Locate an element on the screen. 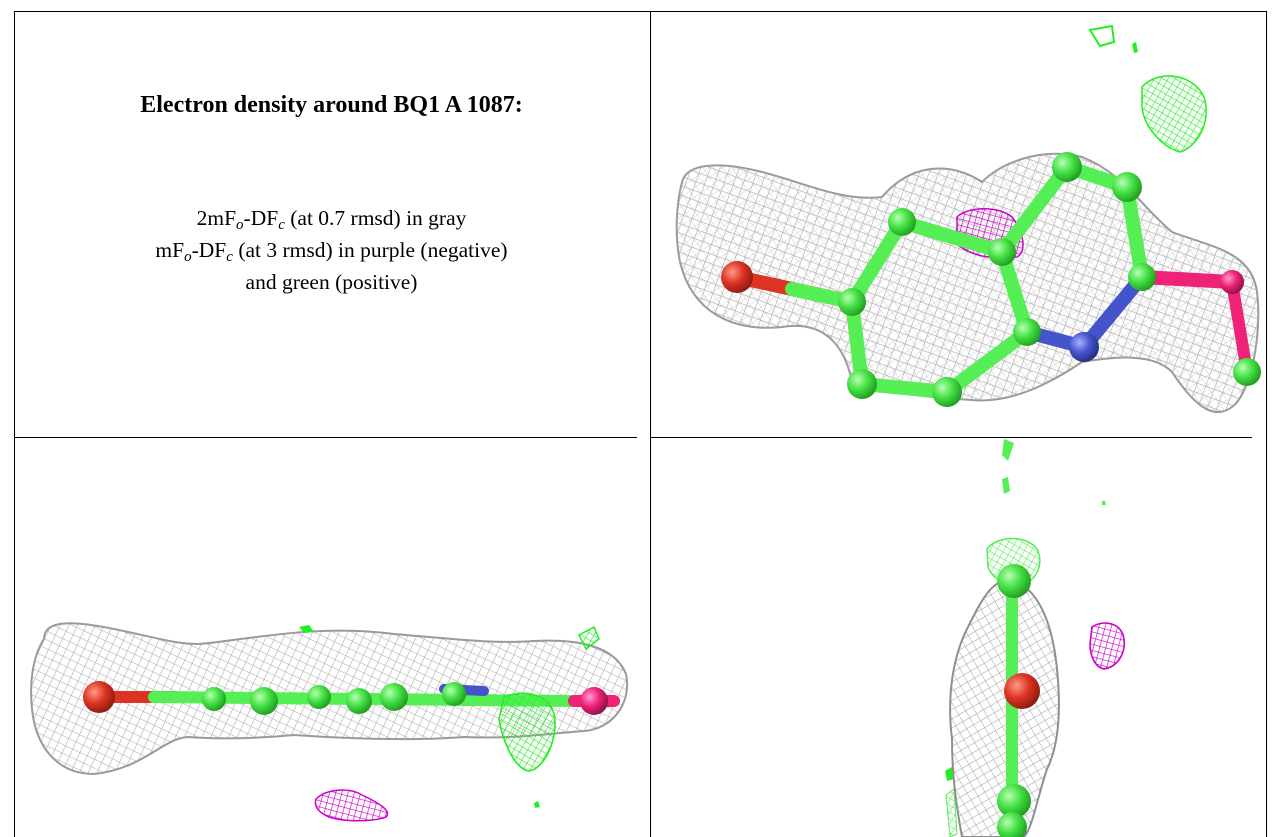  density-end-view is located at coordinates (1035, 638).